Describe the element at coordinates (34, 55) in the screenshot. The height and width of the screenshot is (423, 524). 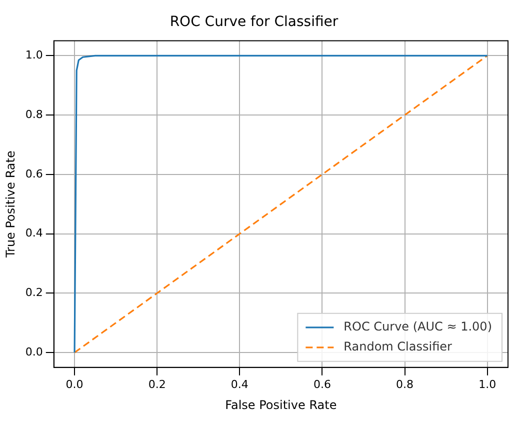
I see `y-tick-label: 1.0` at that location.